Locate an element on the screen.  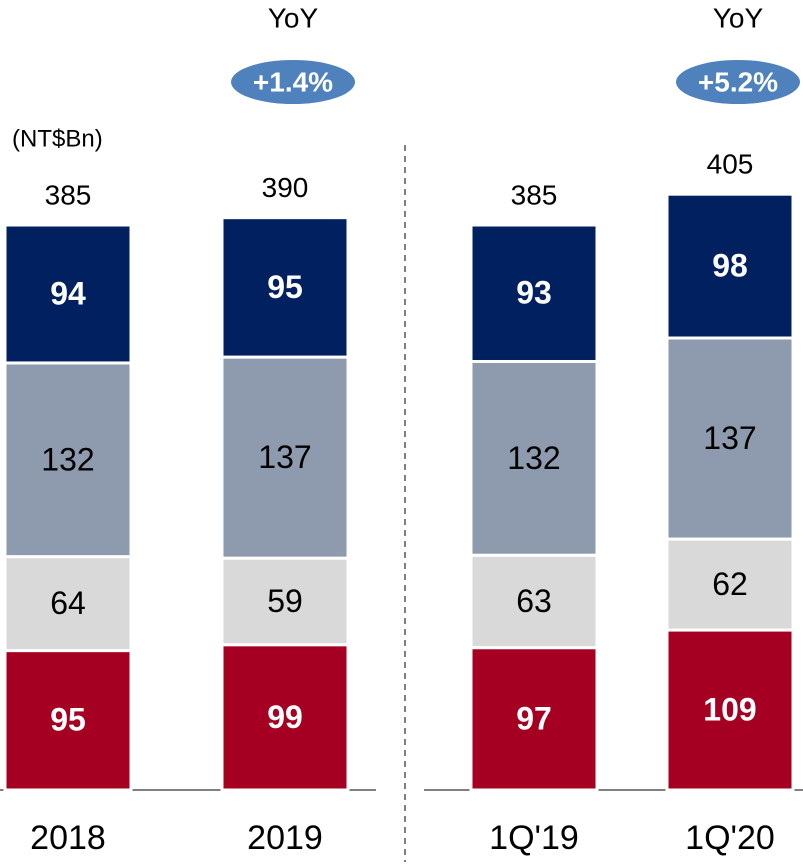
annotation-text: +5.2% is located at coordinates (738, 81).